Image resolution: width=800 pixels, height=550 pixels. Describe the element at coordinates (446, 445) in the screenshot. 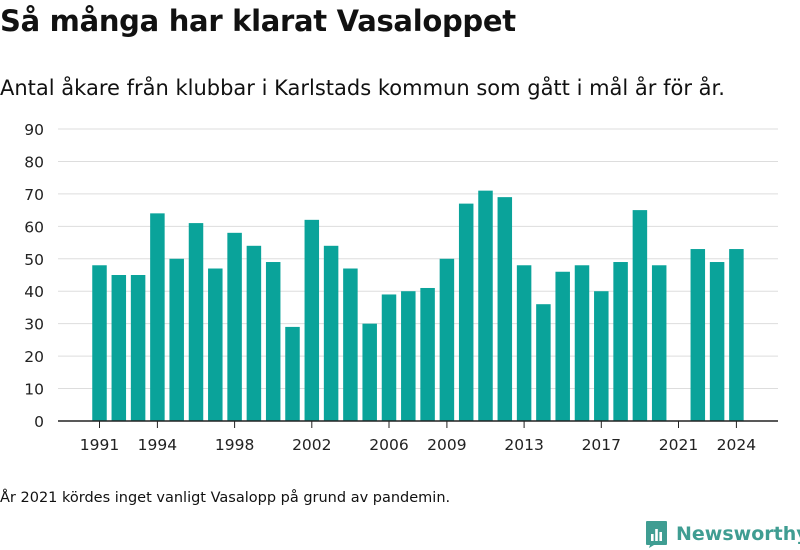

I see `x-tick-label: 2009` at that location.